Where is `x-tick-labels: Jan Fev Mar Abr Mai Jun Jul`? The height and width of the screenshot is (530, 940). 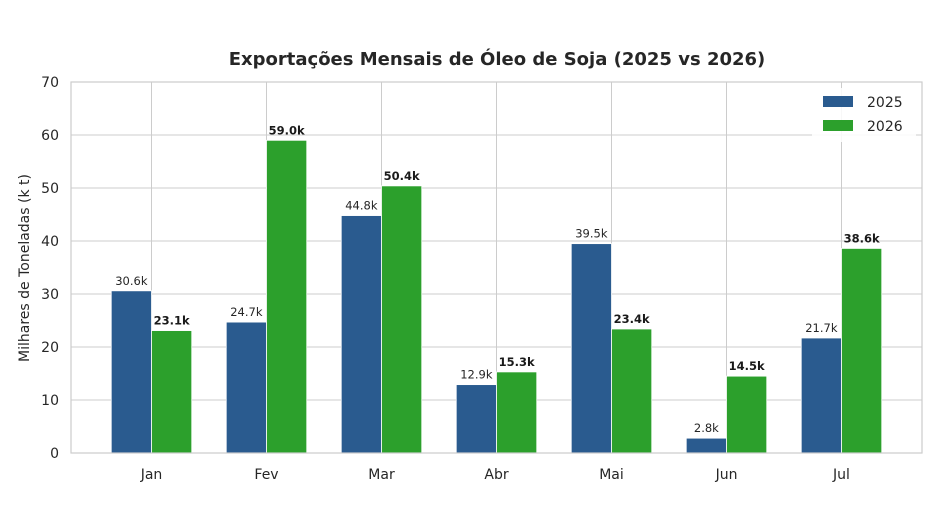 x-tick-labels: Jan Fev Mar Abr Mai Jun Jul is located at coordinates (495, 475).